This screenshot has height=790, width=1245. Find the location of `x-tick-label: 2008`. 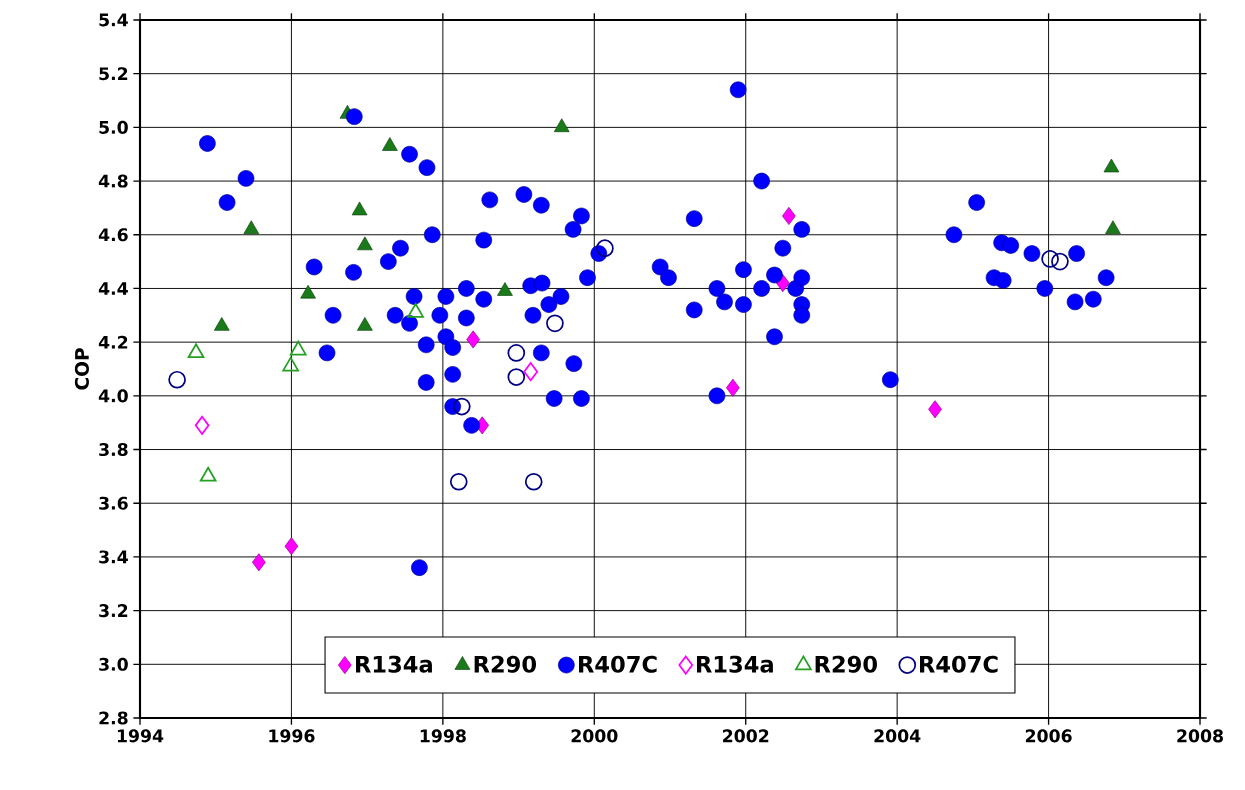

x-tick-label: 2008 is located at coordinates (1200, 736).